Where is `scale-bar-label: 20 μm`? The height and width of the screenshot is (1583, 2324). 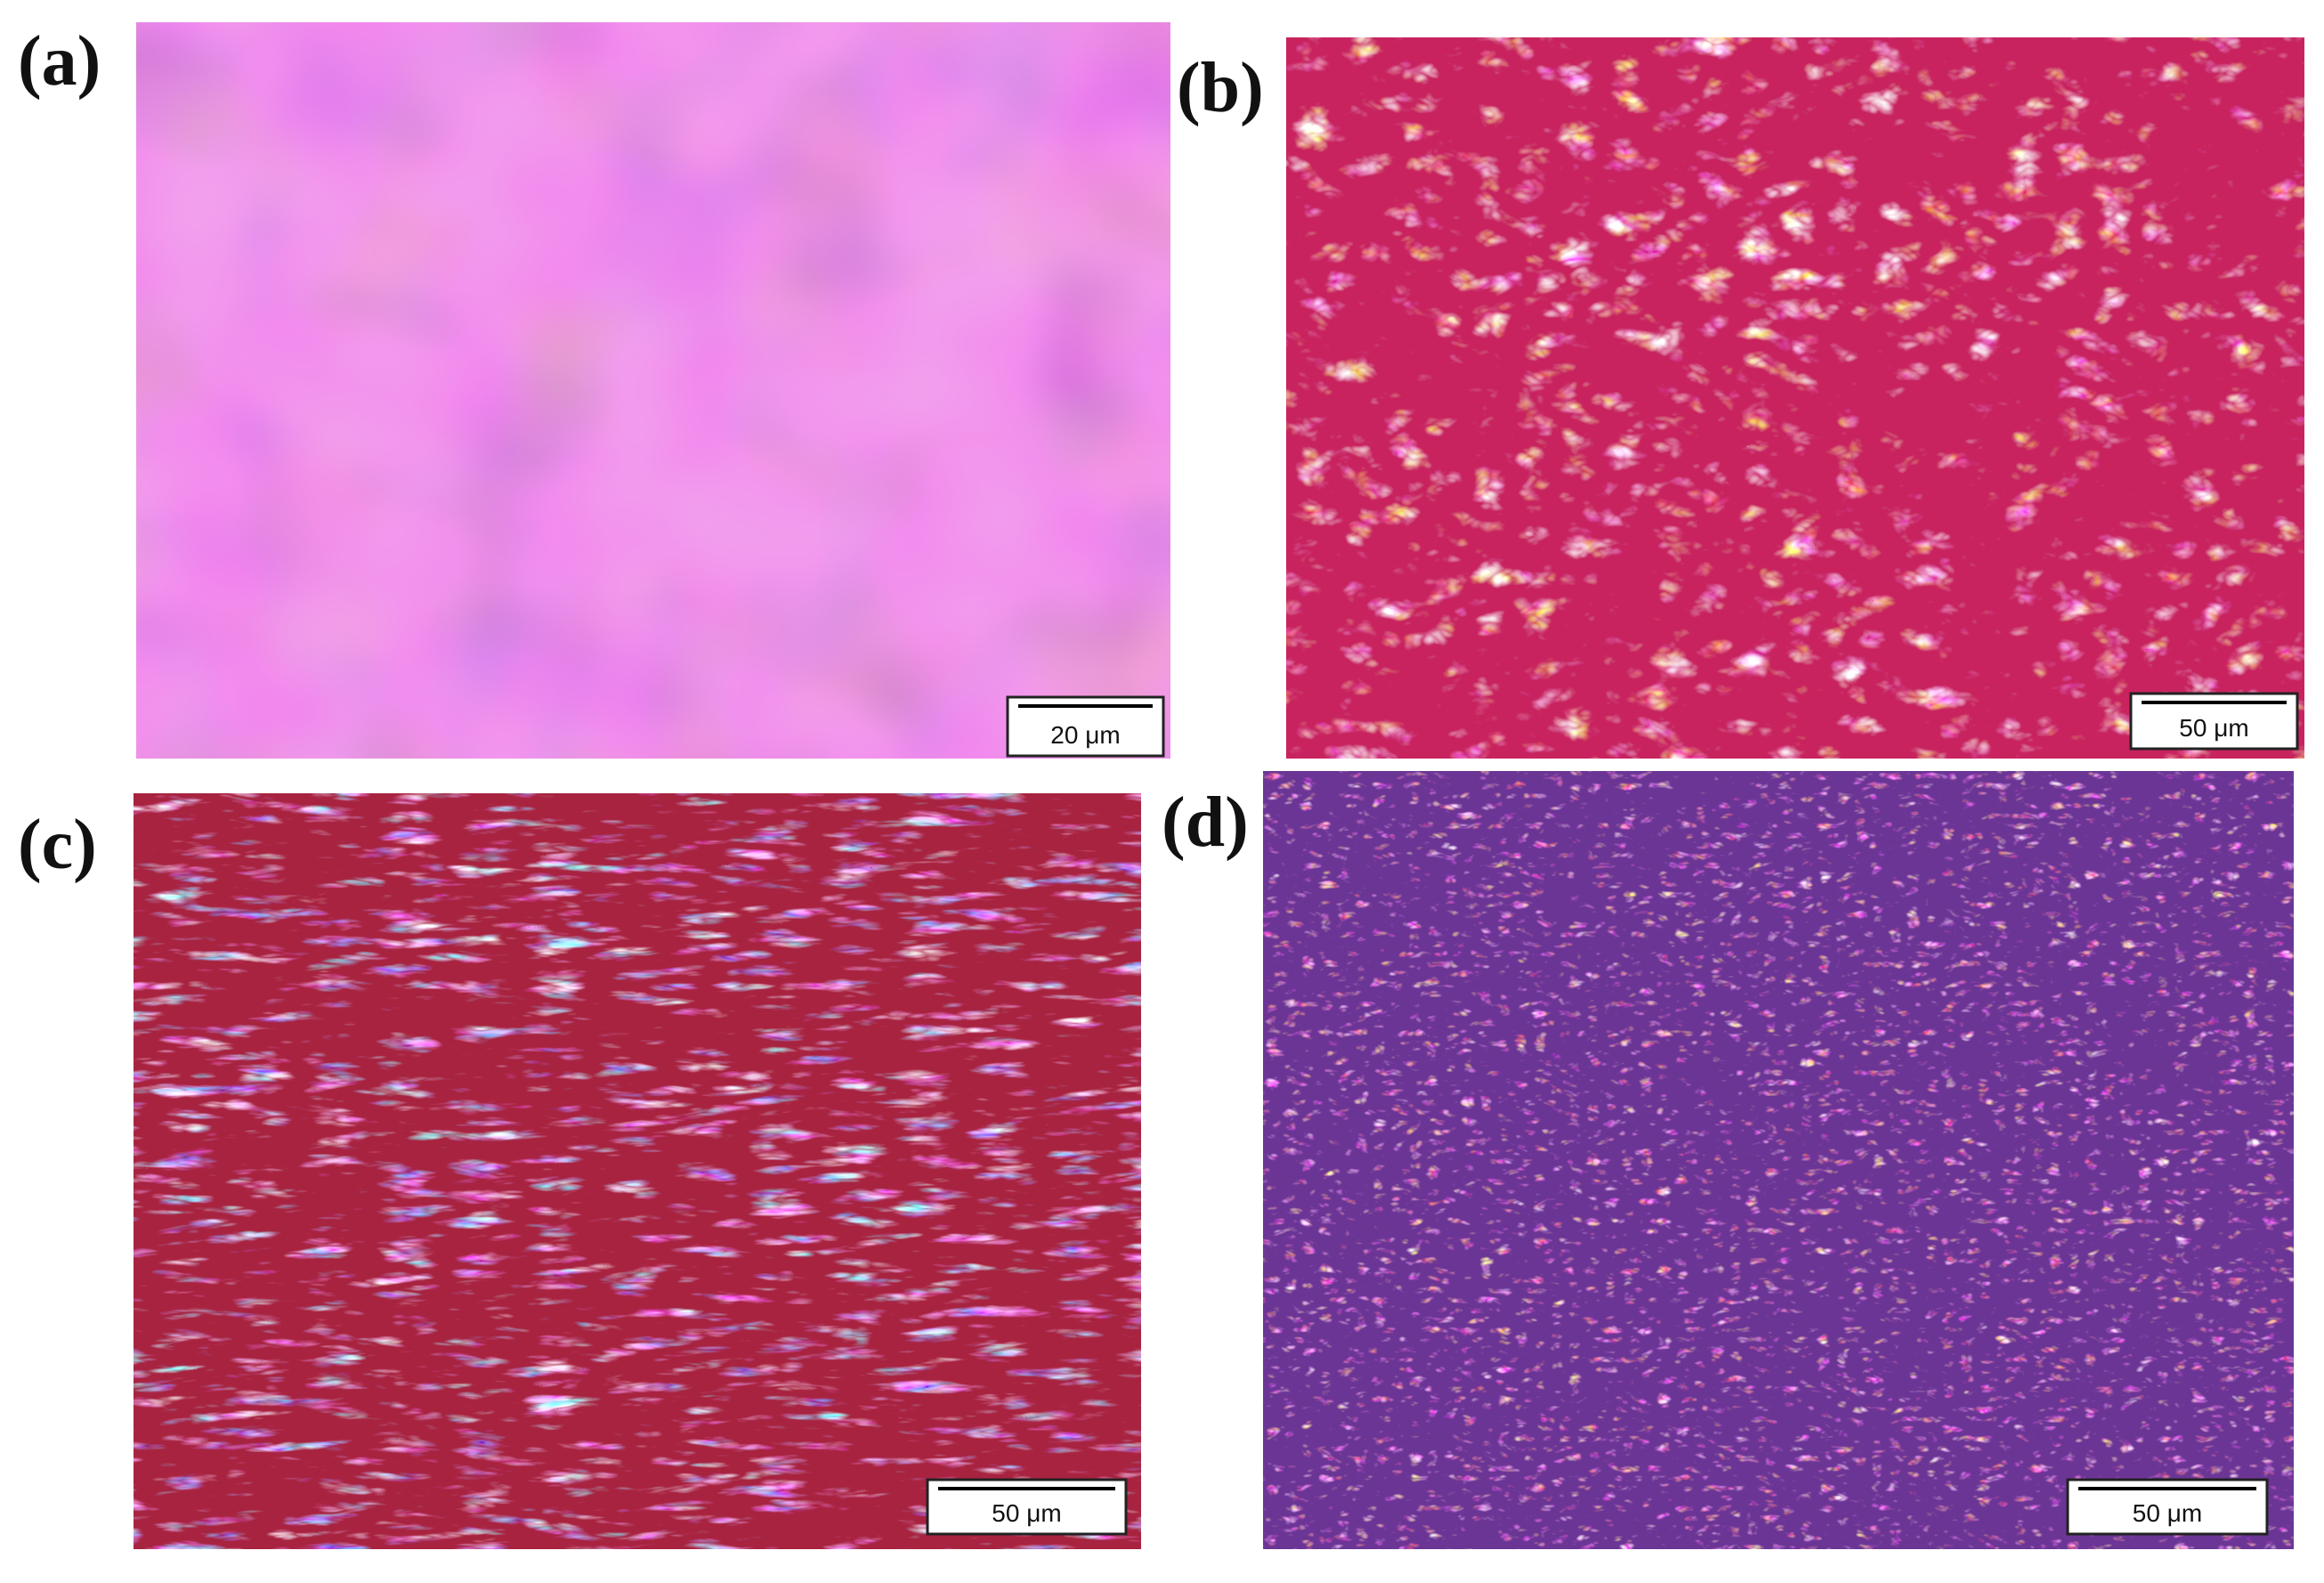 scale-bar-label: 20 μm is located at coordinates (1085, 735).